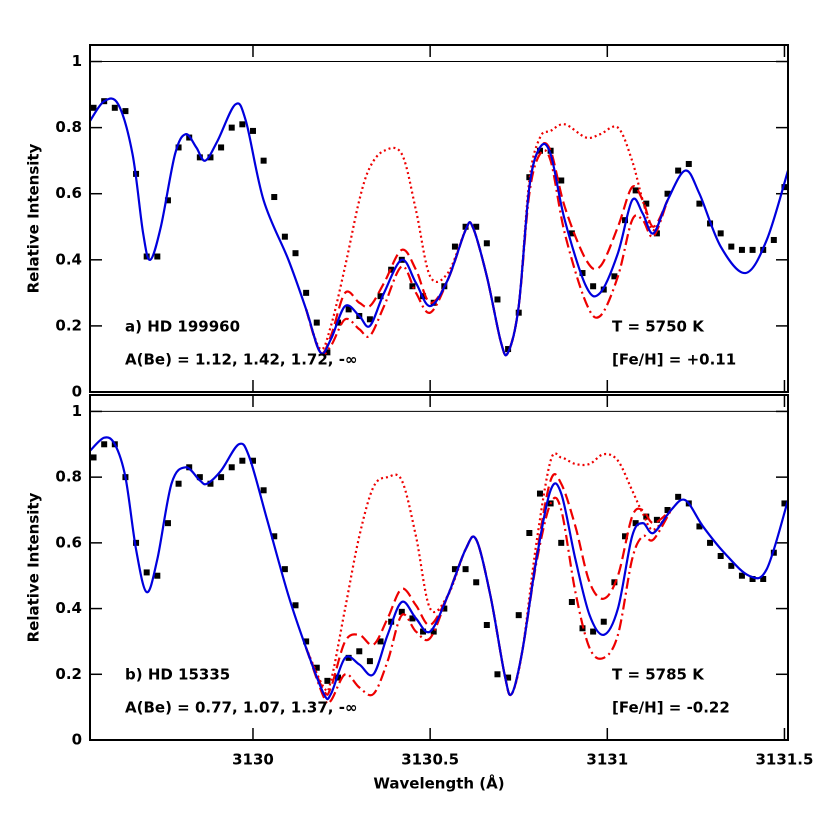 The width and height of the screenshot is (830, 830). What do you see at coordinates (785, 760) in the screenshot?
I see `x-tick-label: 3131.5` at bounding box center [785, 760].